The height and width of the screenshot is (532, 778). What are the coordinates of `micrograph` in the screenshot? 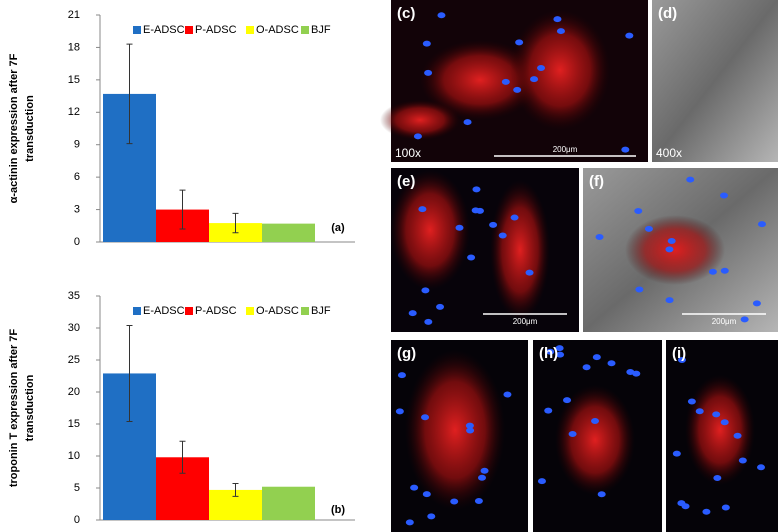 It's located at (715, 81).